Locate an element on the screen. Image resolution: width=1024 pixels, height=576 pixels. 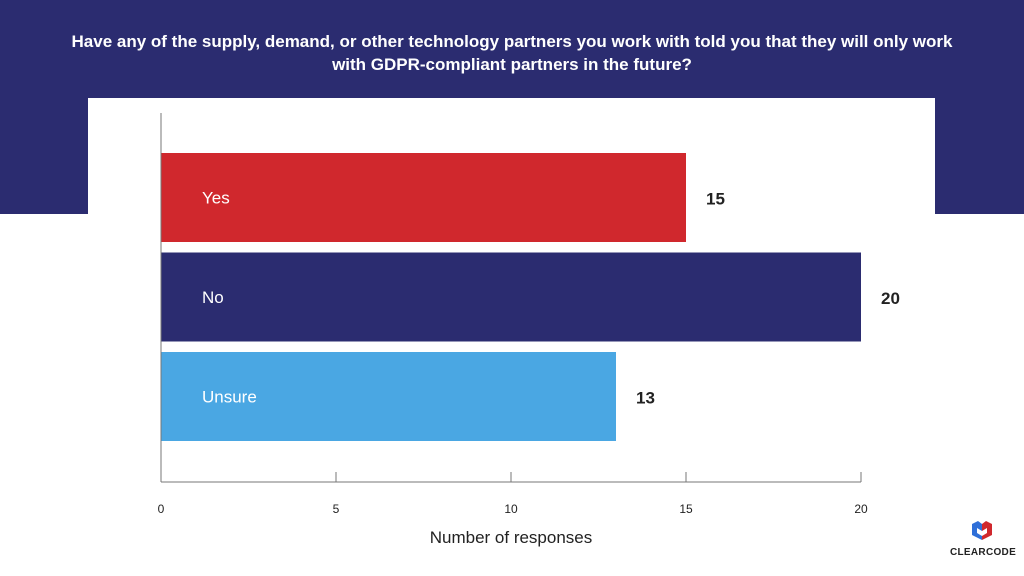
bar-unsure is located at coordinates (388, 396).